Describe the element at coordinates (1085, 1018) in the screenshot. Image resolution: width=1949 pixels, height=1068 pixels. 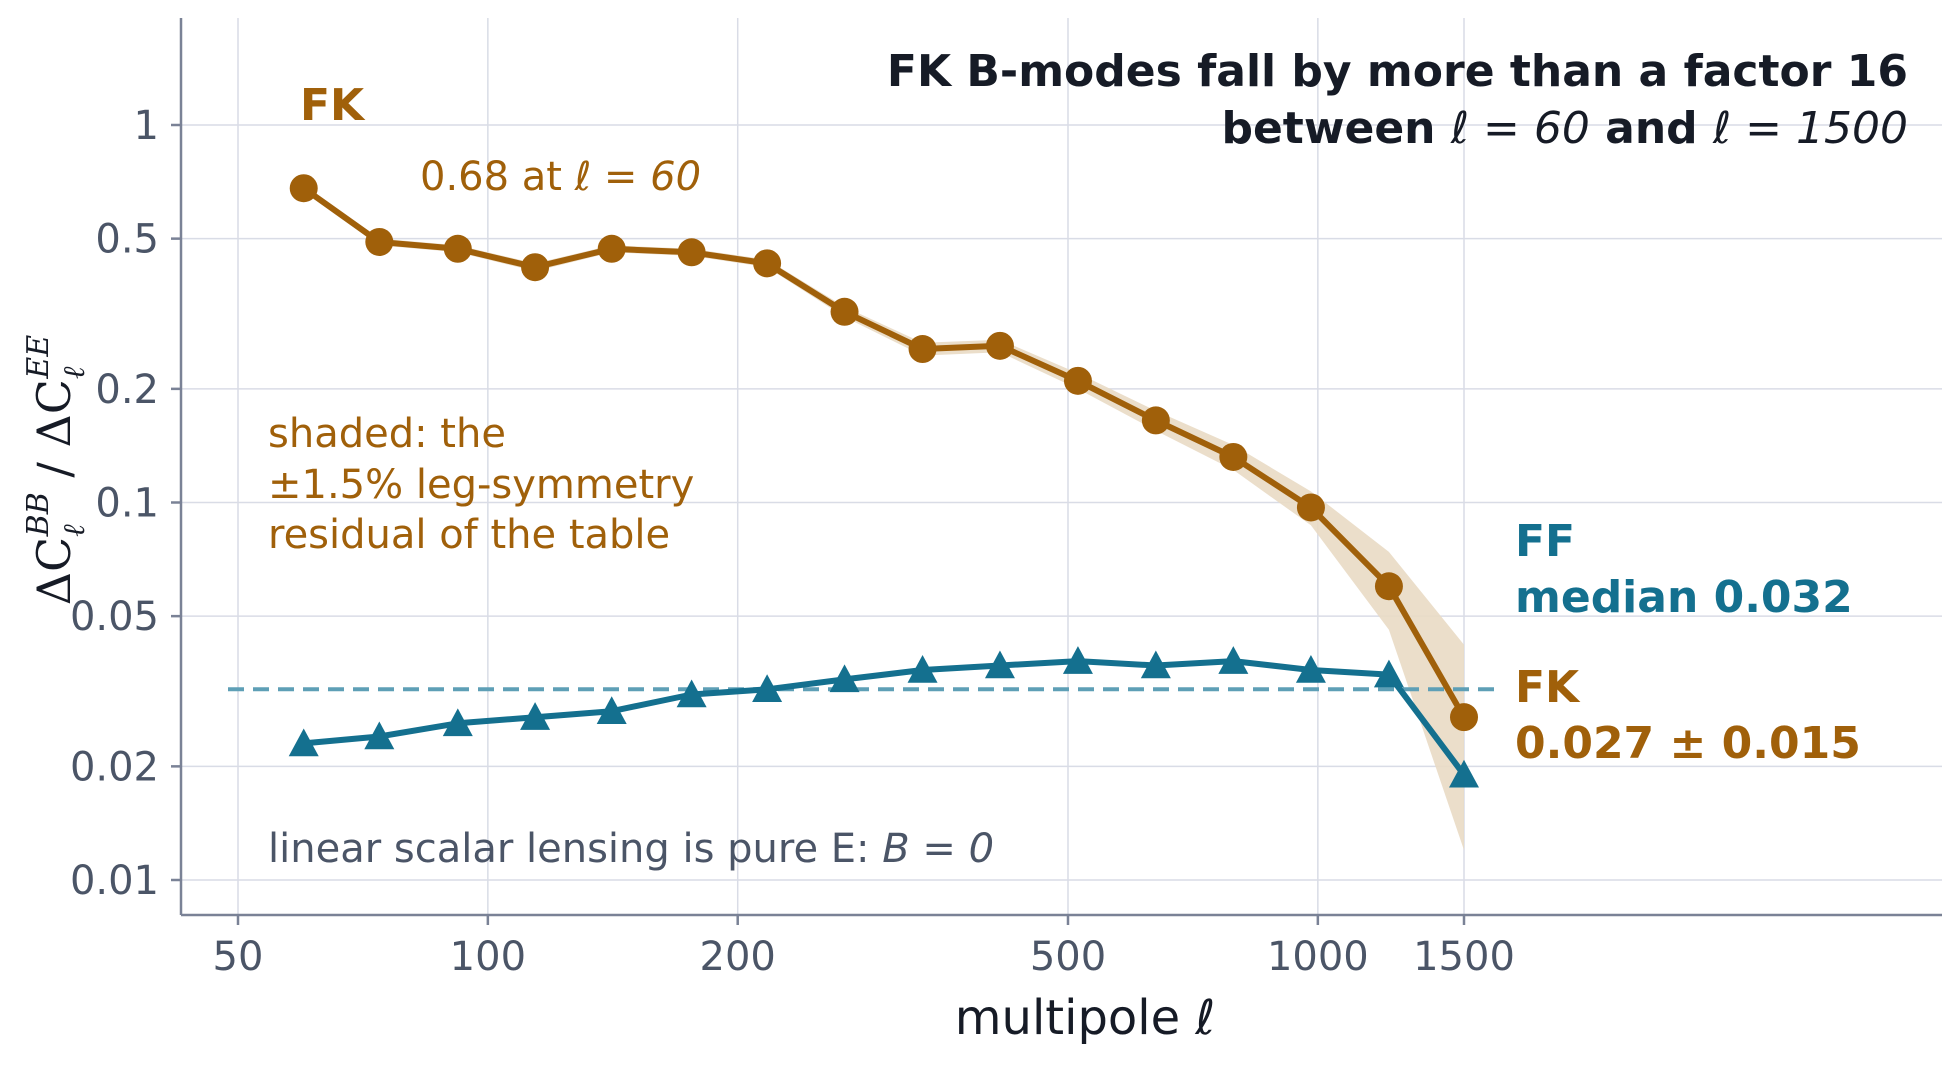
I see `x-axis-label: multipole ℓ` at that location.